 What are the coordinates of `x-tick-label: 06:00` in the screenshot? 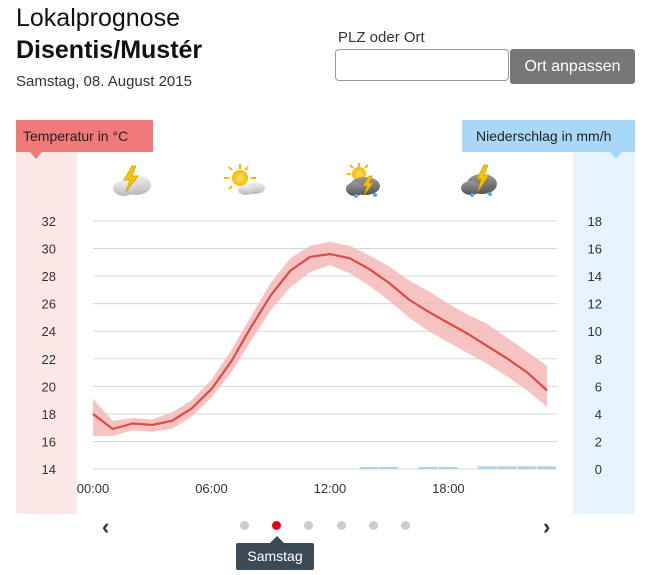 It's located at (211, 488).